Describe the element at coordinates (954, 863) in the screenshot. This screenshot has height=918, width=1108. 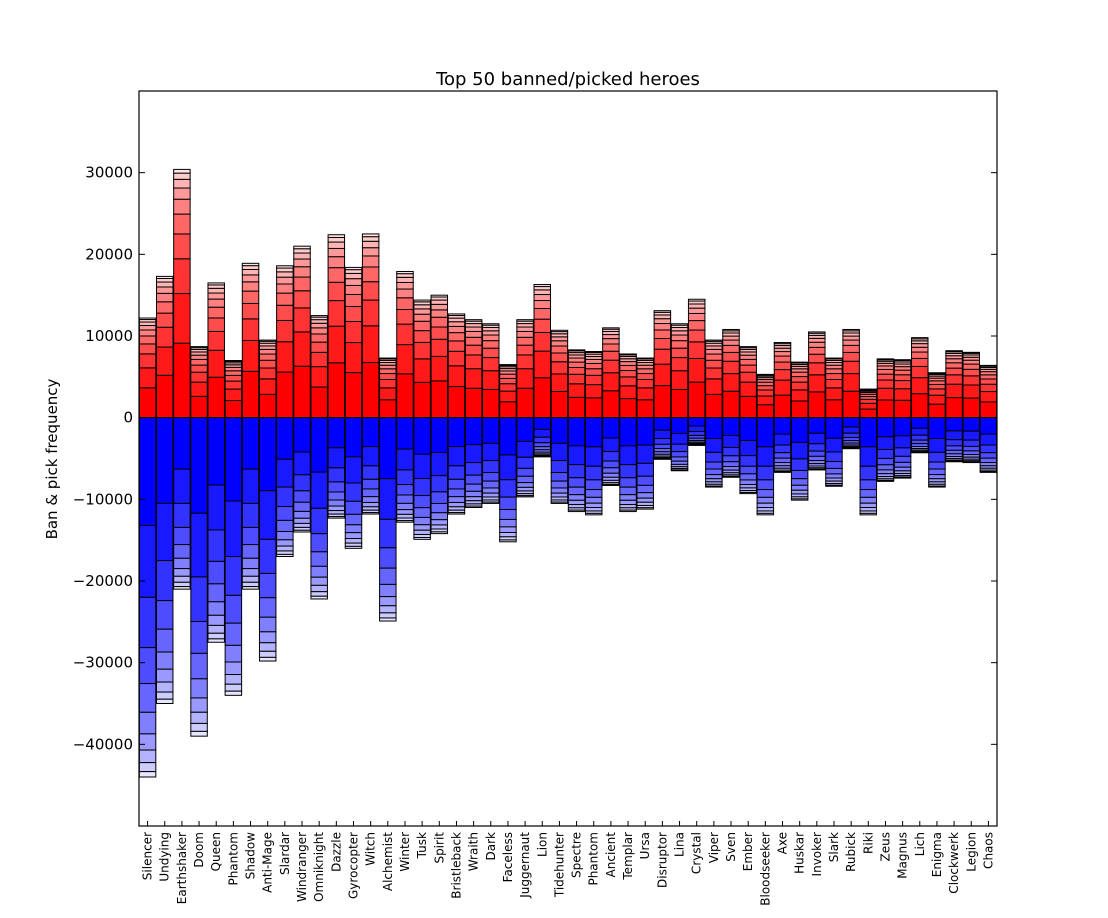
I see `x-tick-label: Clockwerk` at that location.